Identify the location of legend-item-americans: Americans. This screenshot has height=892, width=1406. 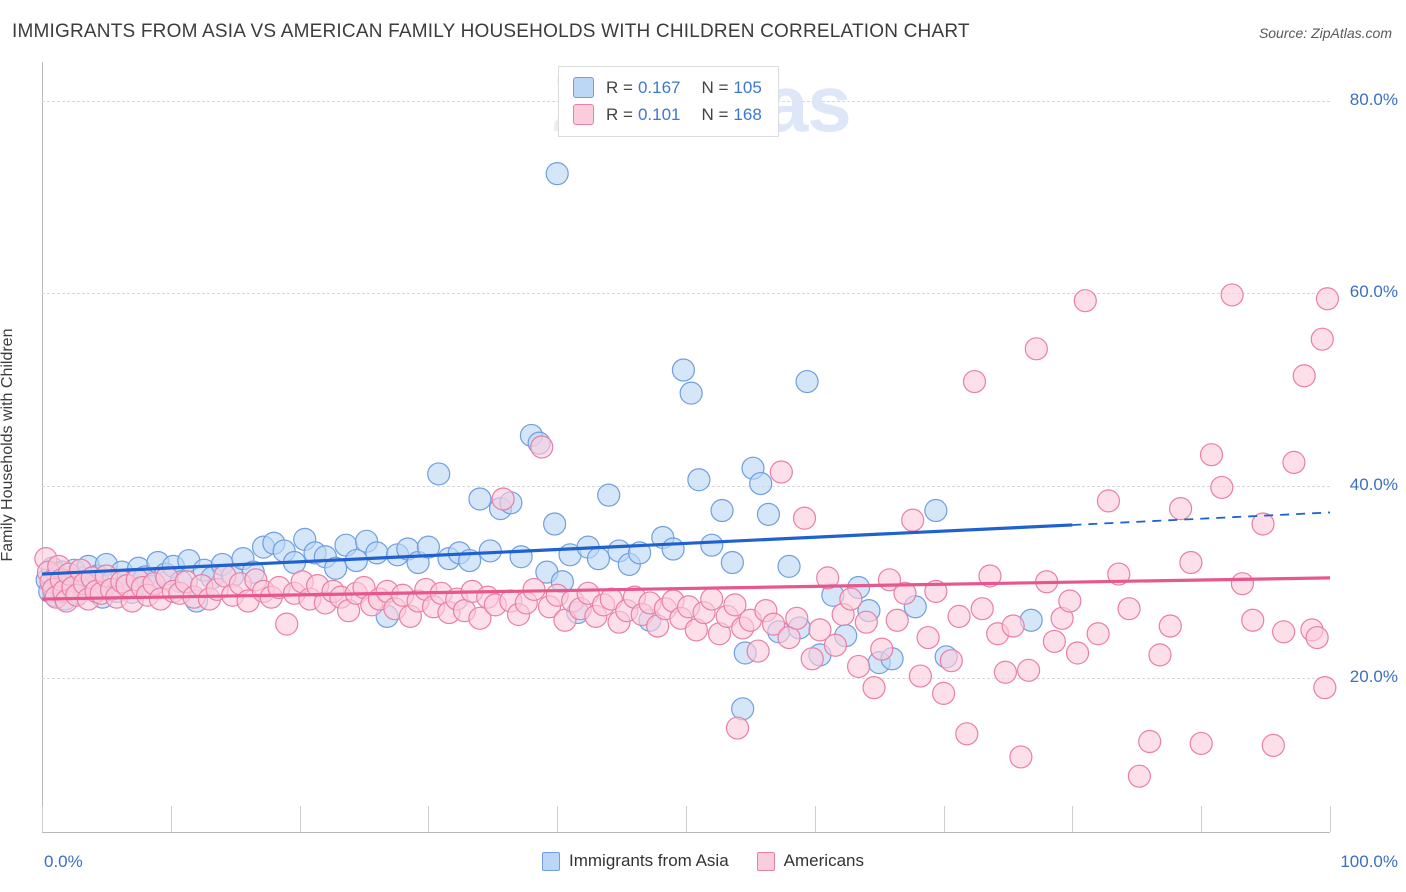
(810, 861).